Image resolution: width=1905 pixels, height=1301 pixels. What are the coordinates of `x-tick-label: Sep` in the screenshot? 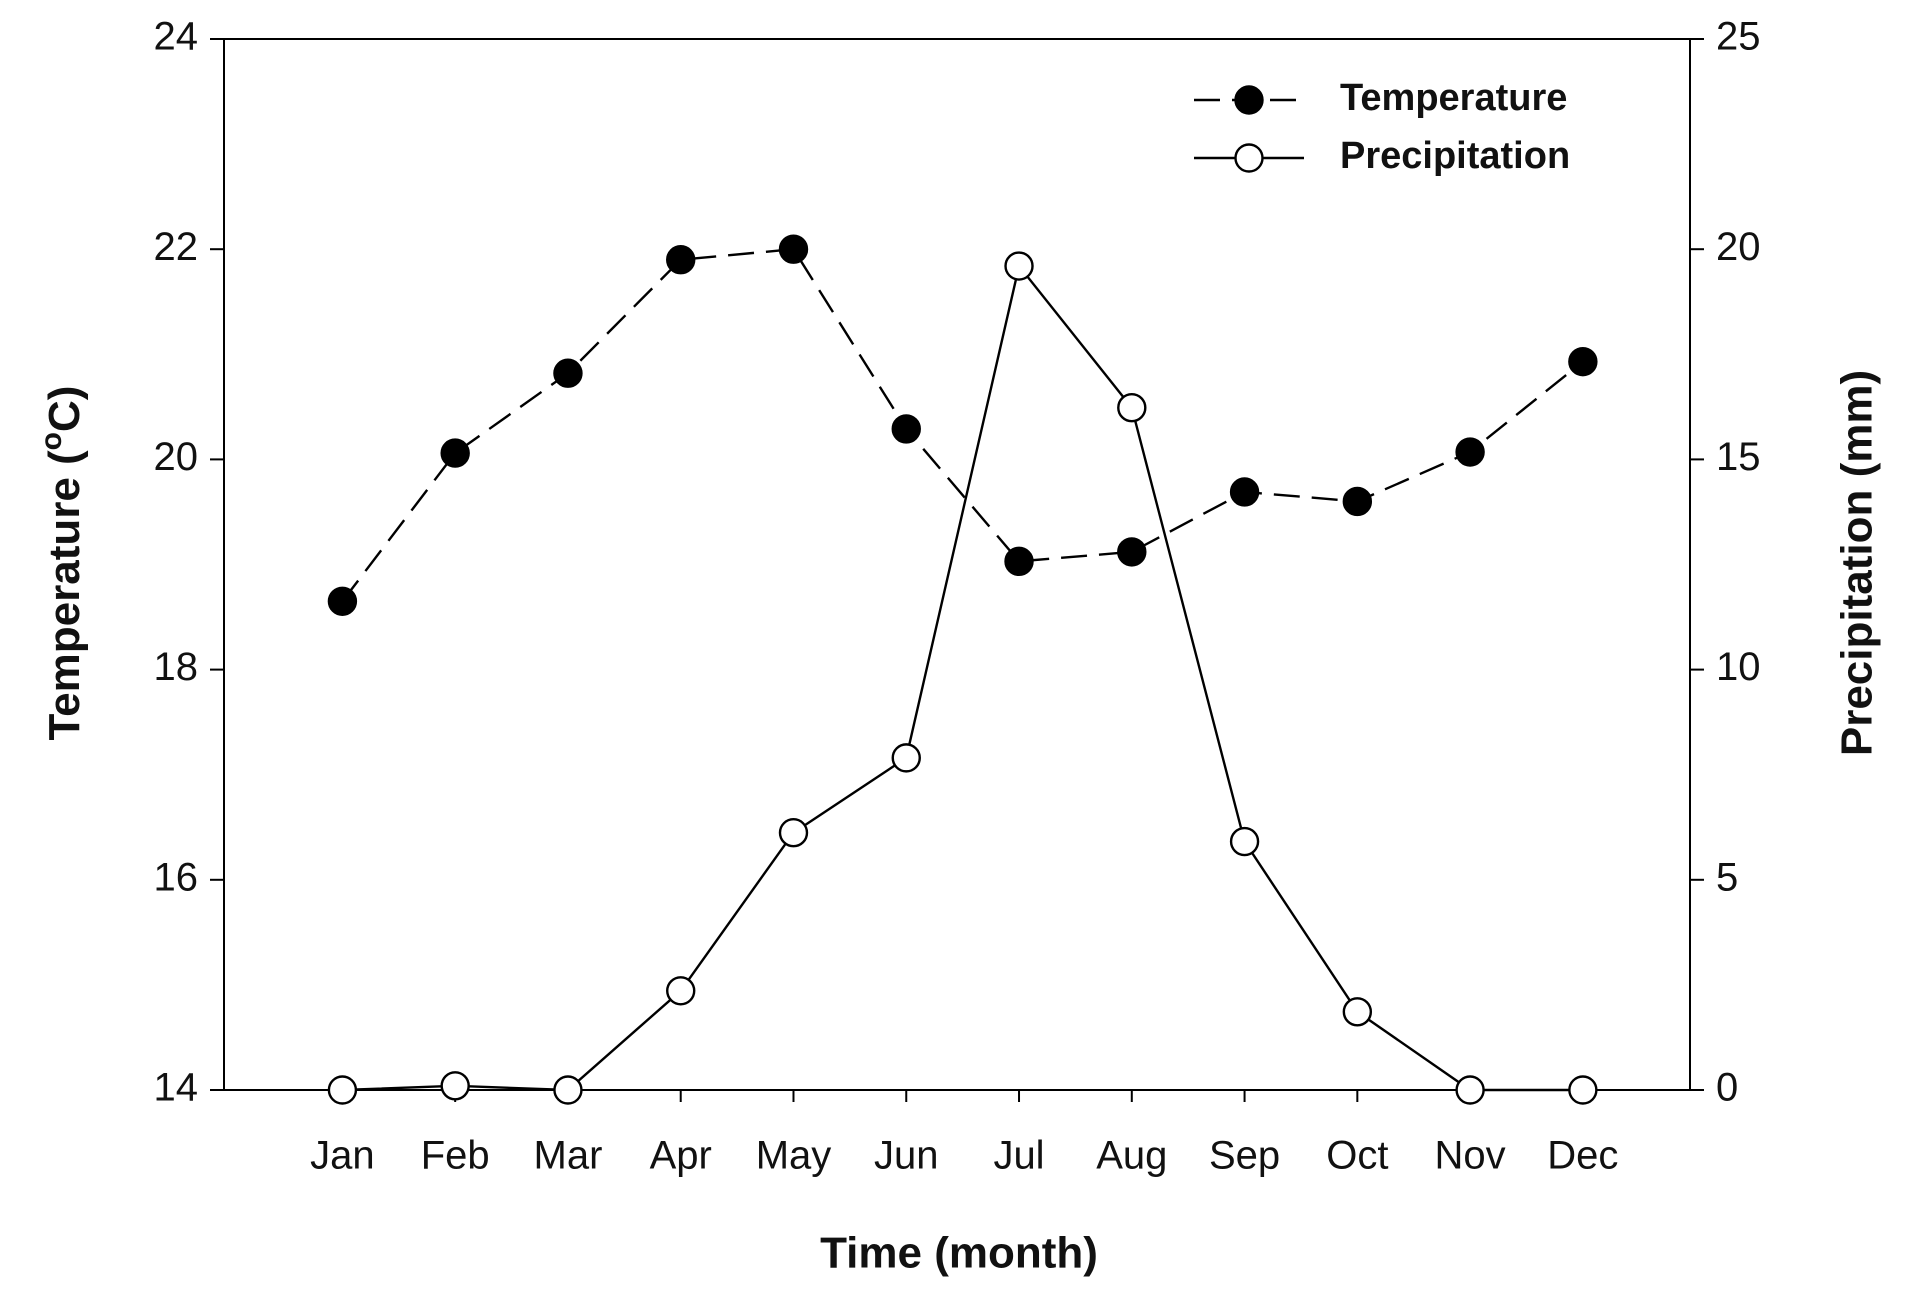 It's located at (1244, 1156).